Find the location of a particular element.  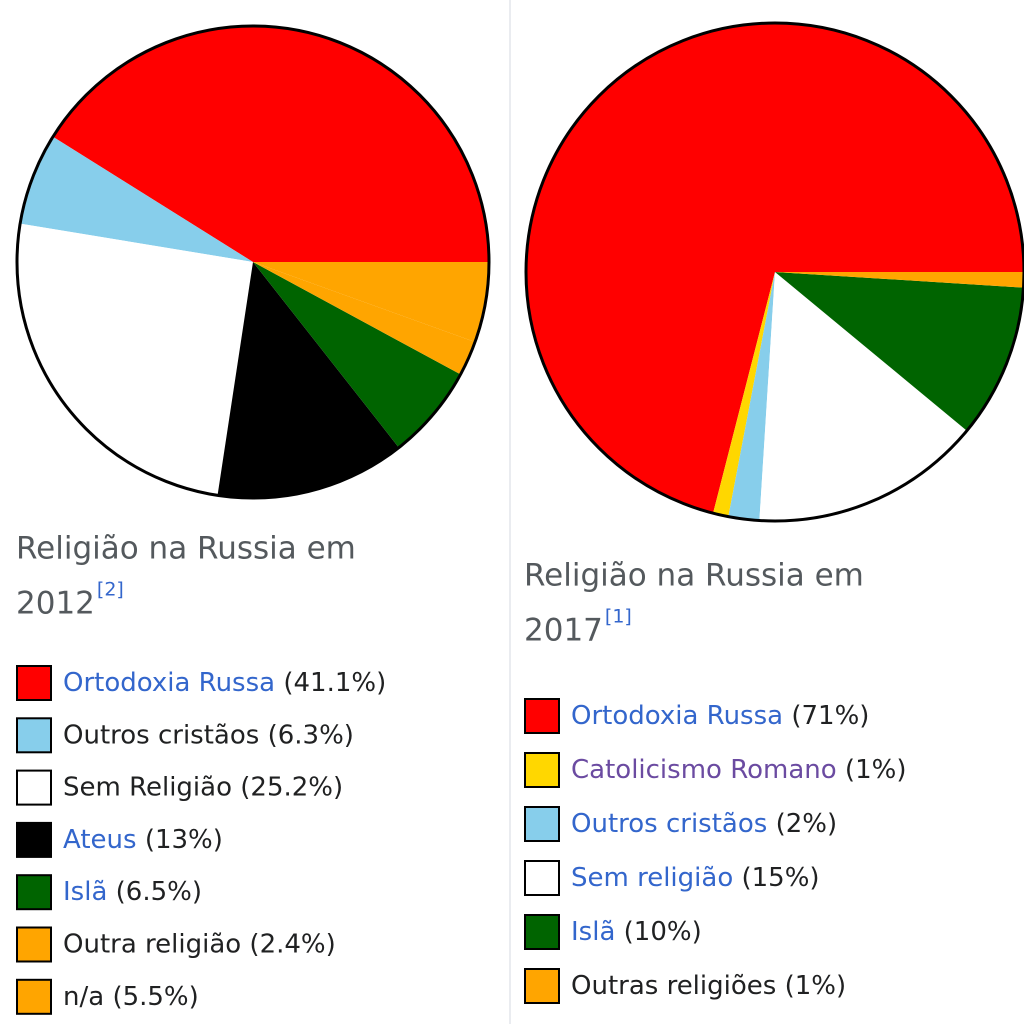

legend-name: Outra religião is located at coordinates (152, 944).